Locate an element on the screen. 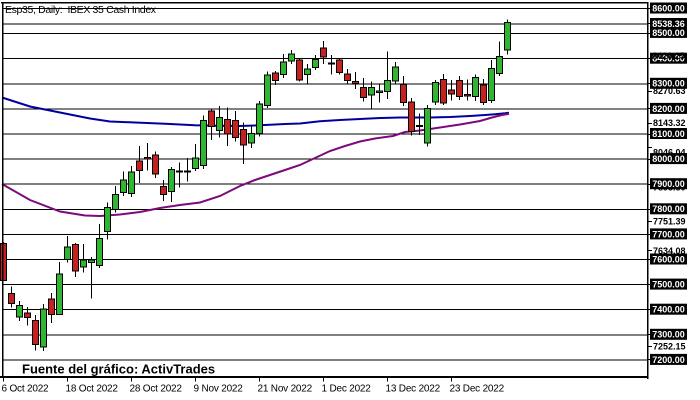  svg-text: 8046.04 is located at coordinates (669, 152).